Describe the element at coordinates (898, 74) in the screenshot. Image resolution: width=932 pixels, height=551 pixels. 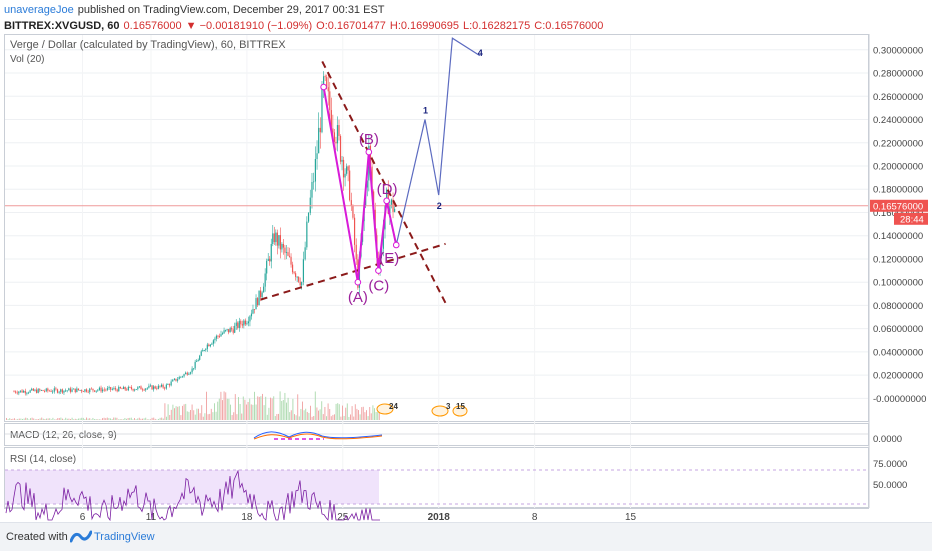
I see `price-tick-label: 0.28000000` at that location.